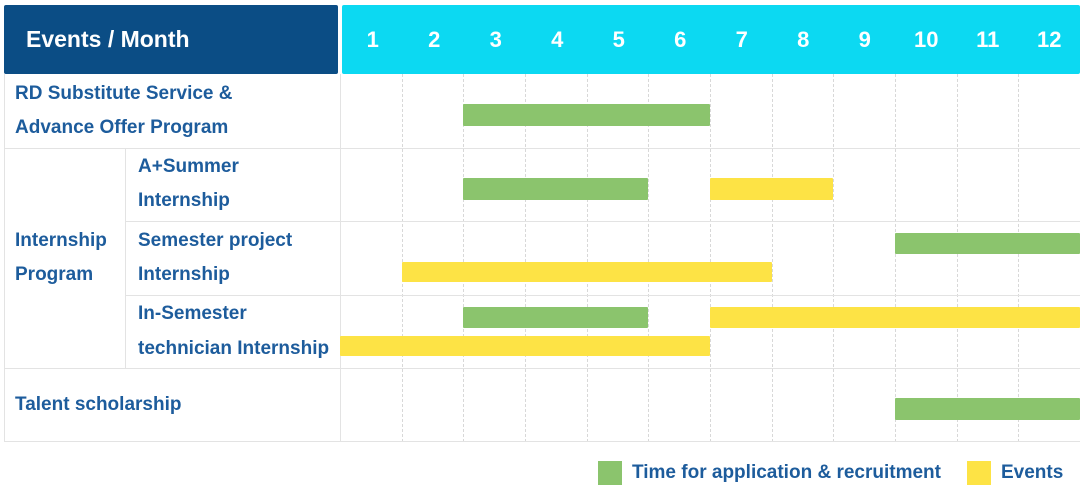 The width and height of the screenshot is (1080, 494). I want to click on month-header-cell-7: 7, so click(741, 39).